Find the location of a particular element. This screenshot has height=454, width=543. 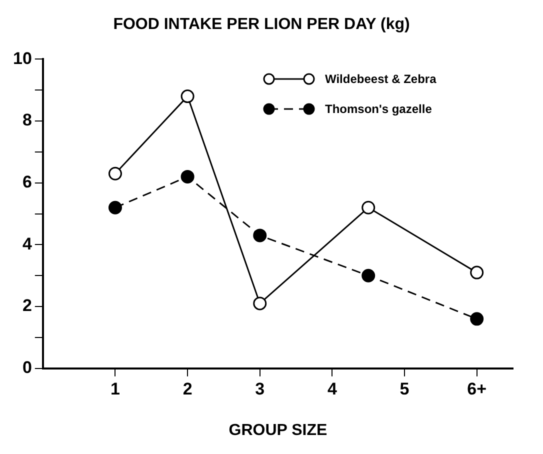

y-tick-label: 8 is located at coordinates (27, 120).